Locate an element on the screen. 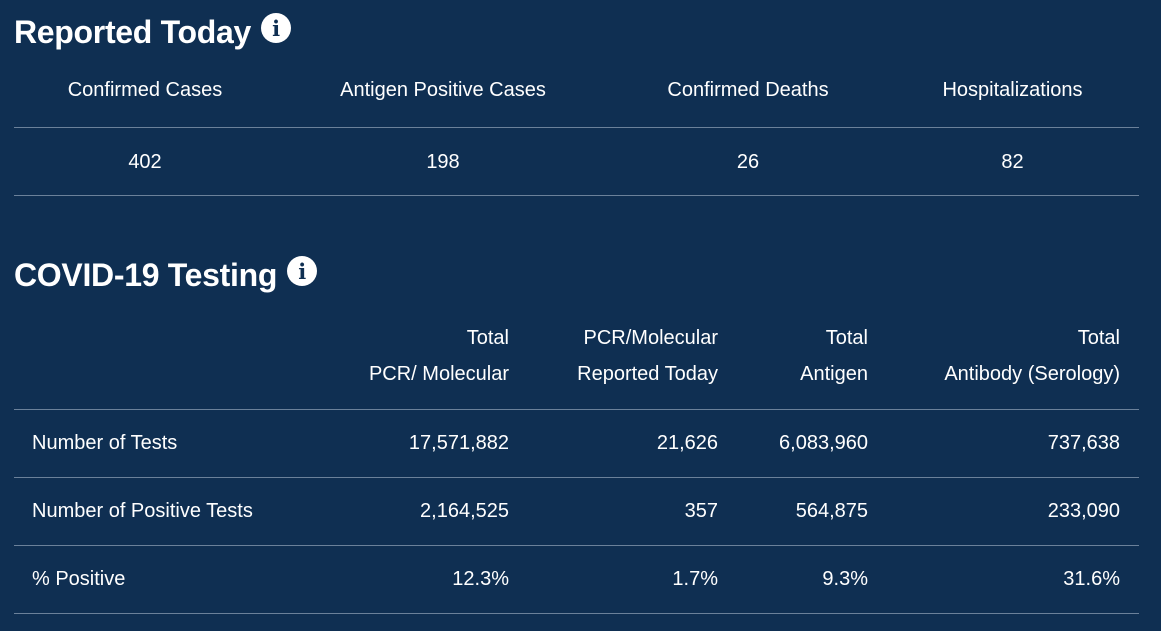 This screenshot has width=1161, height=631. header-pcr-reported-today: PCR/Molecular Reported Today is located at coordinates (613, 364).